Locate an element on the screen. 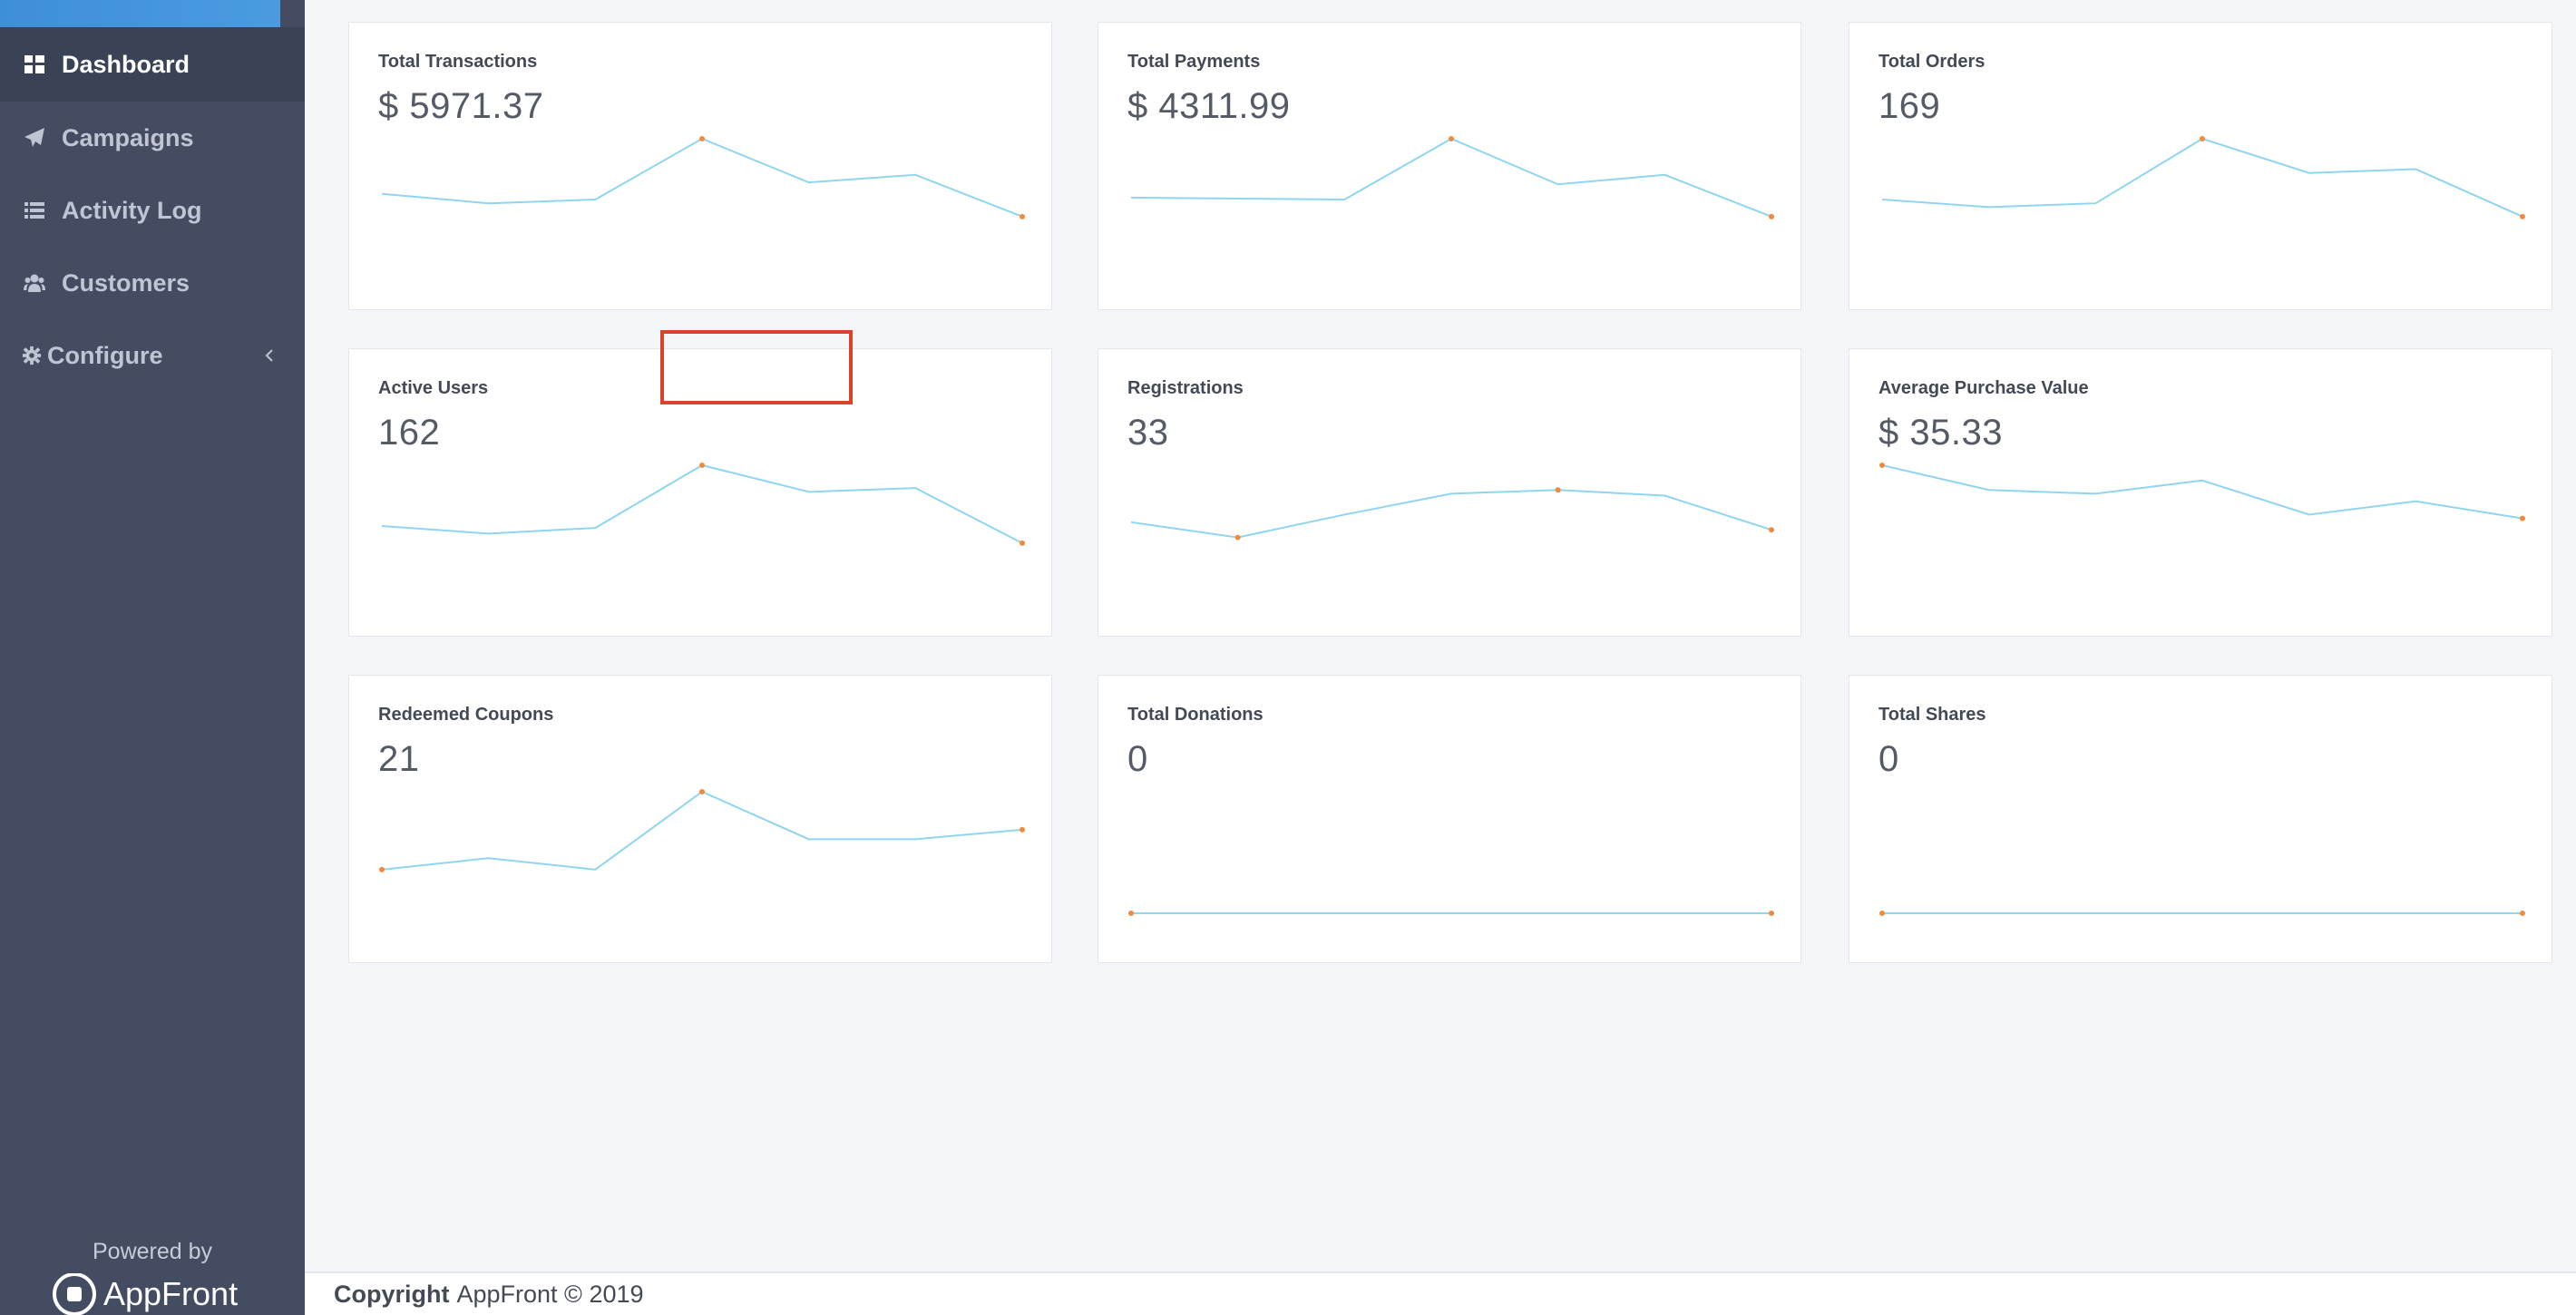 The width and height of the screenshot is (2576, 1315). footer-copyright-label: Copyright is located at coordinates (392, 1294).